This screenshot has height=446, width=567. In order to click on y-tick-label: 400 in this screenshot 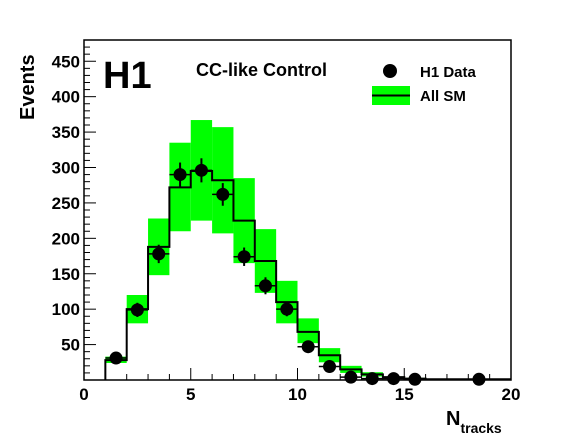, I will do `click(66, 97)`.